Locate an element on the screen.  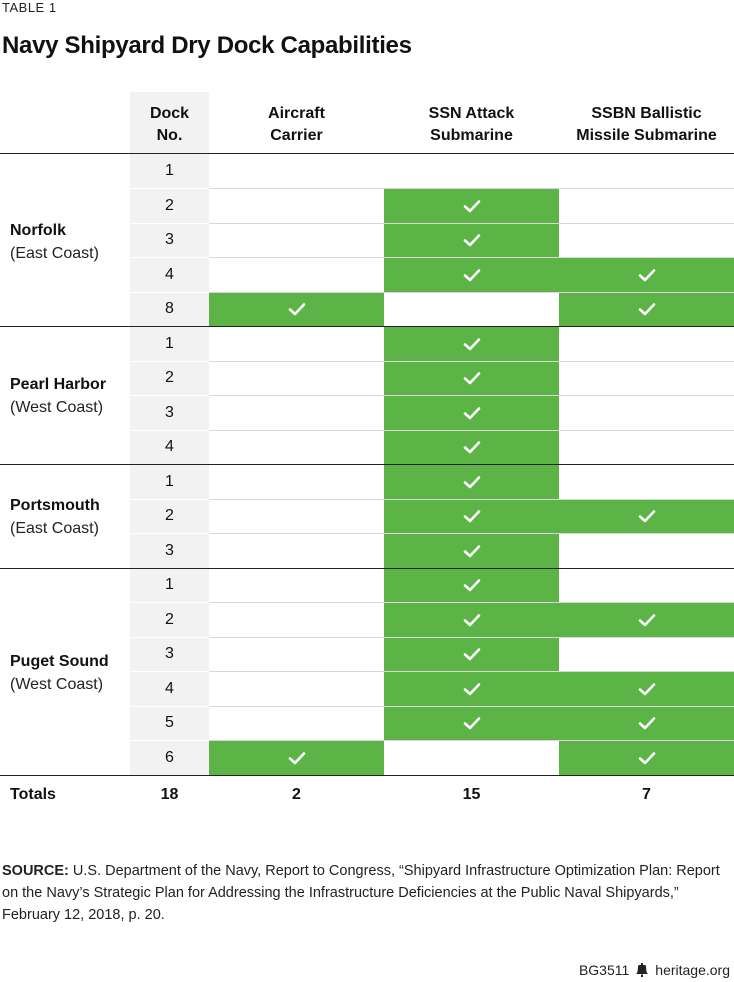
dock-number: 8 is located at coordinates (169, 308).